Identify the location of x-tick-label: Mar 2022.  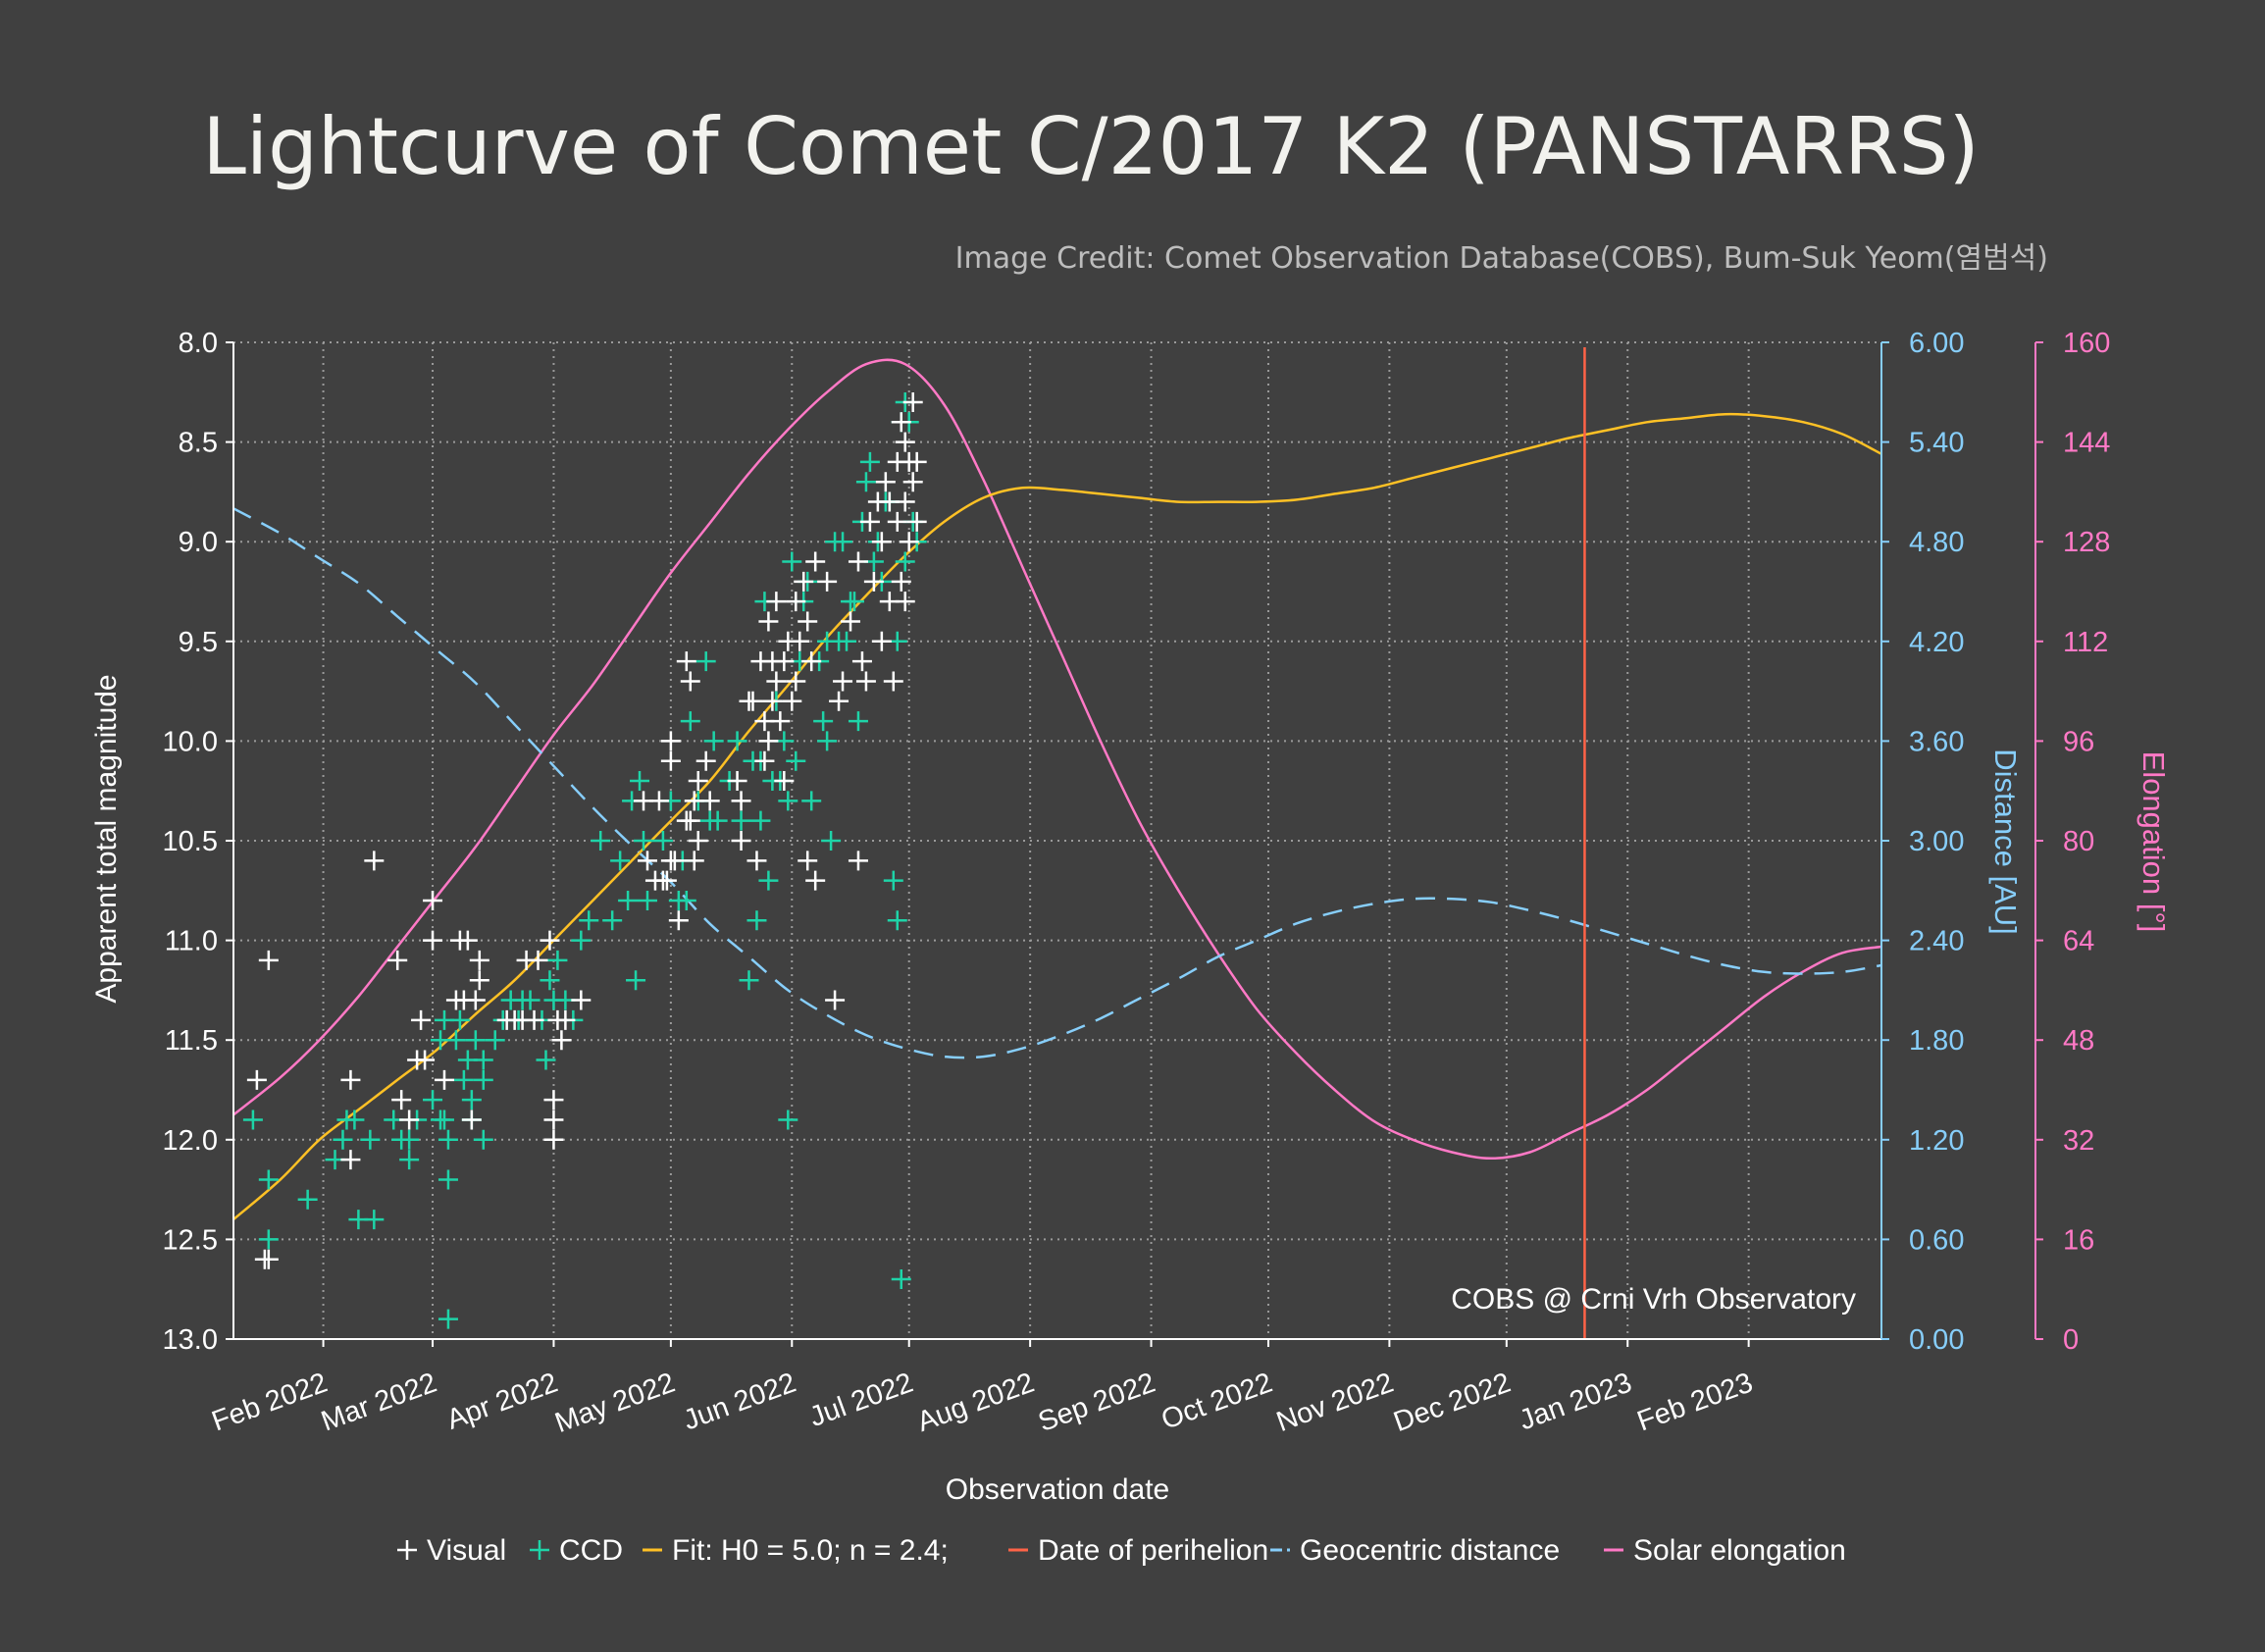
(378, 1403).